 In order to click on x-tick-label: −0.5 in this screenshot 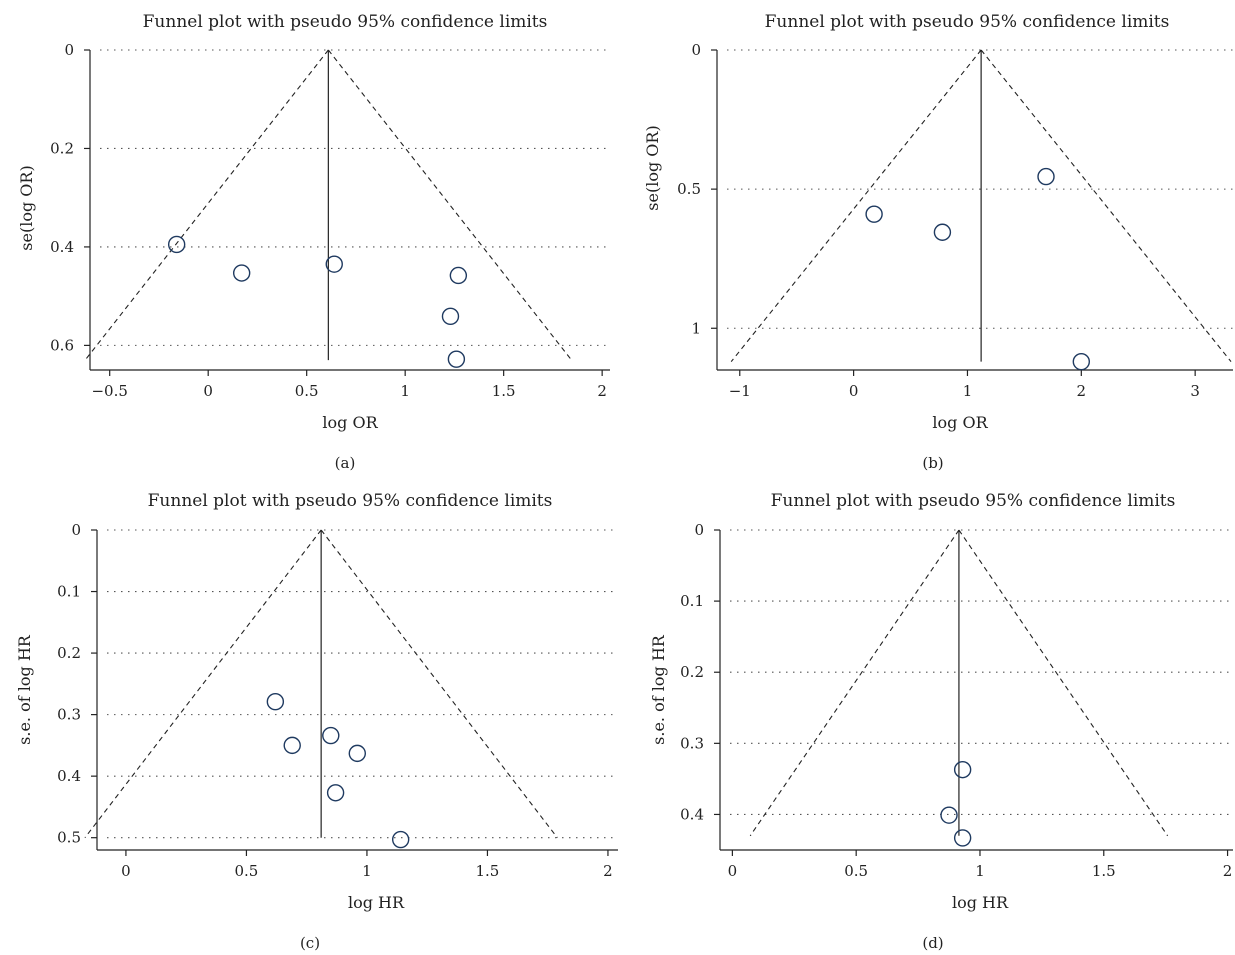, I will do `click(109, 391)`.